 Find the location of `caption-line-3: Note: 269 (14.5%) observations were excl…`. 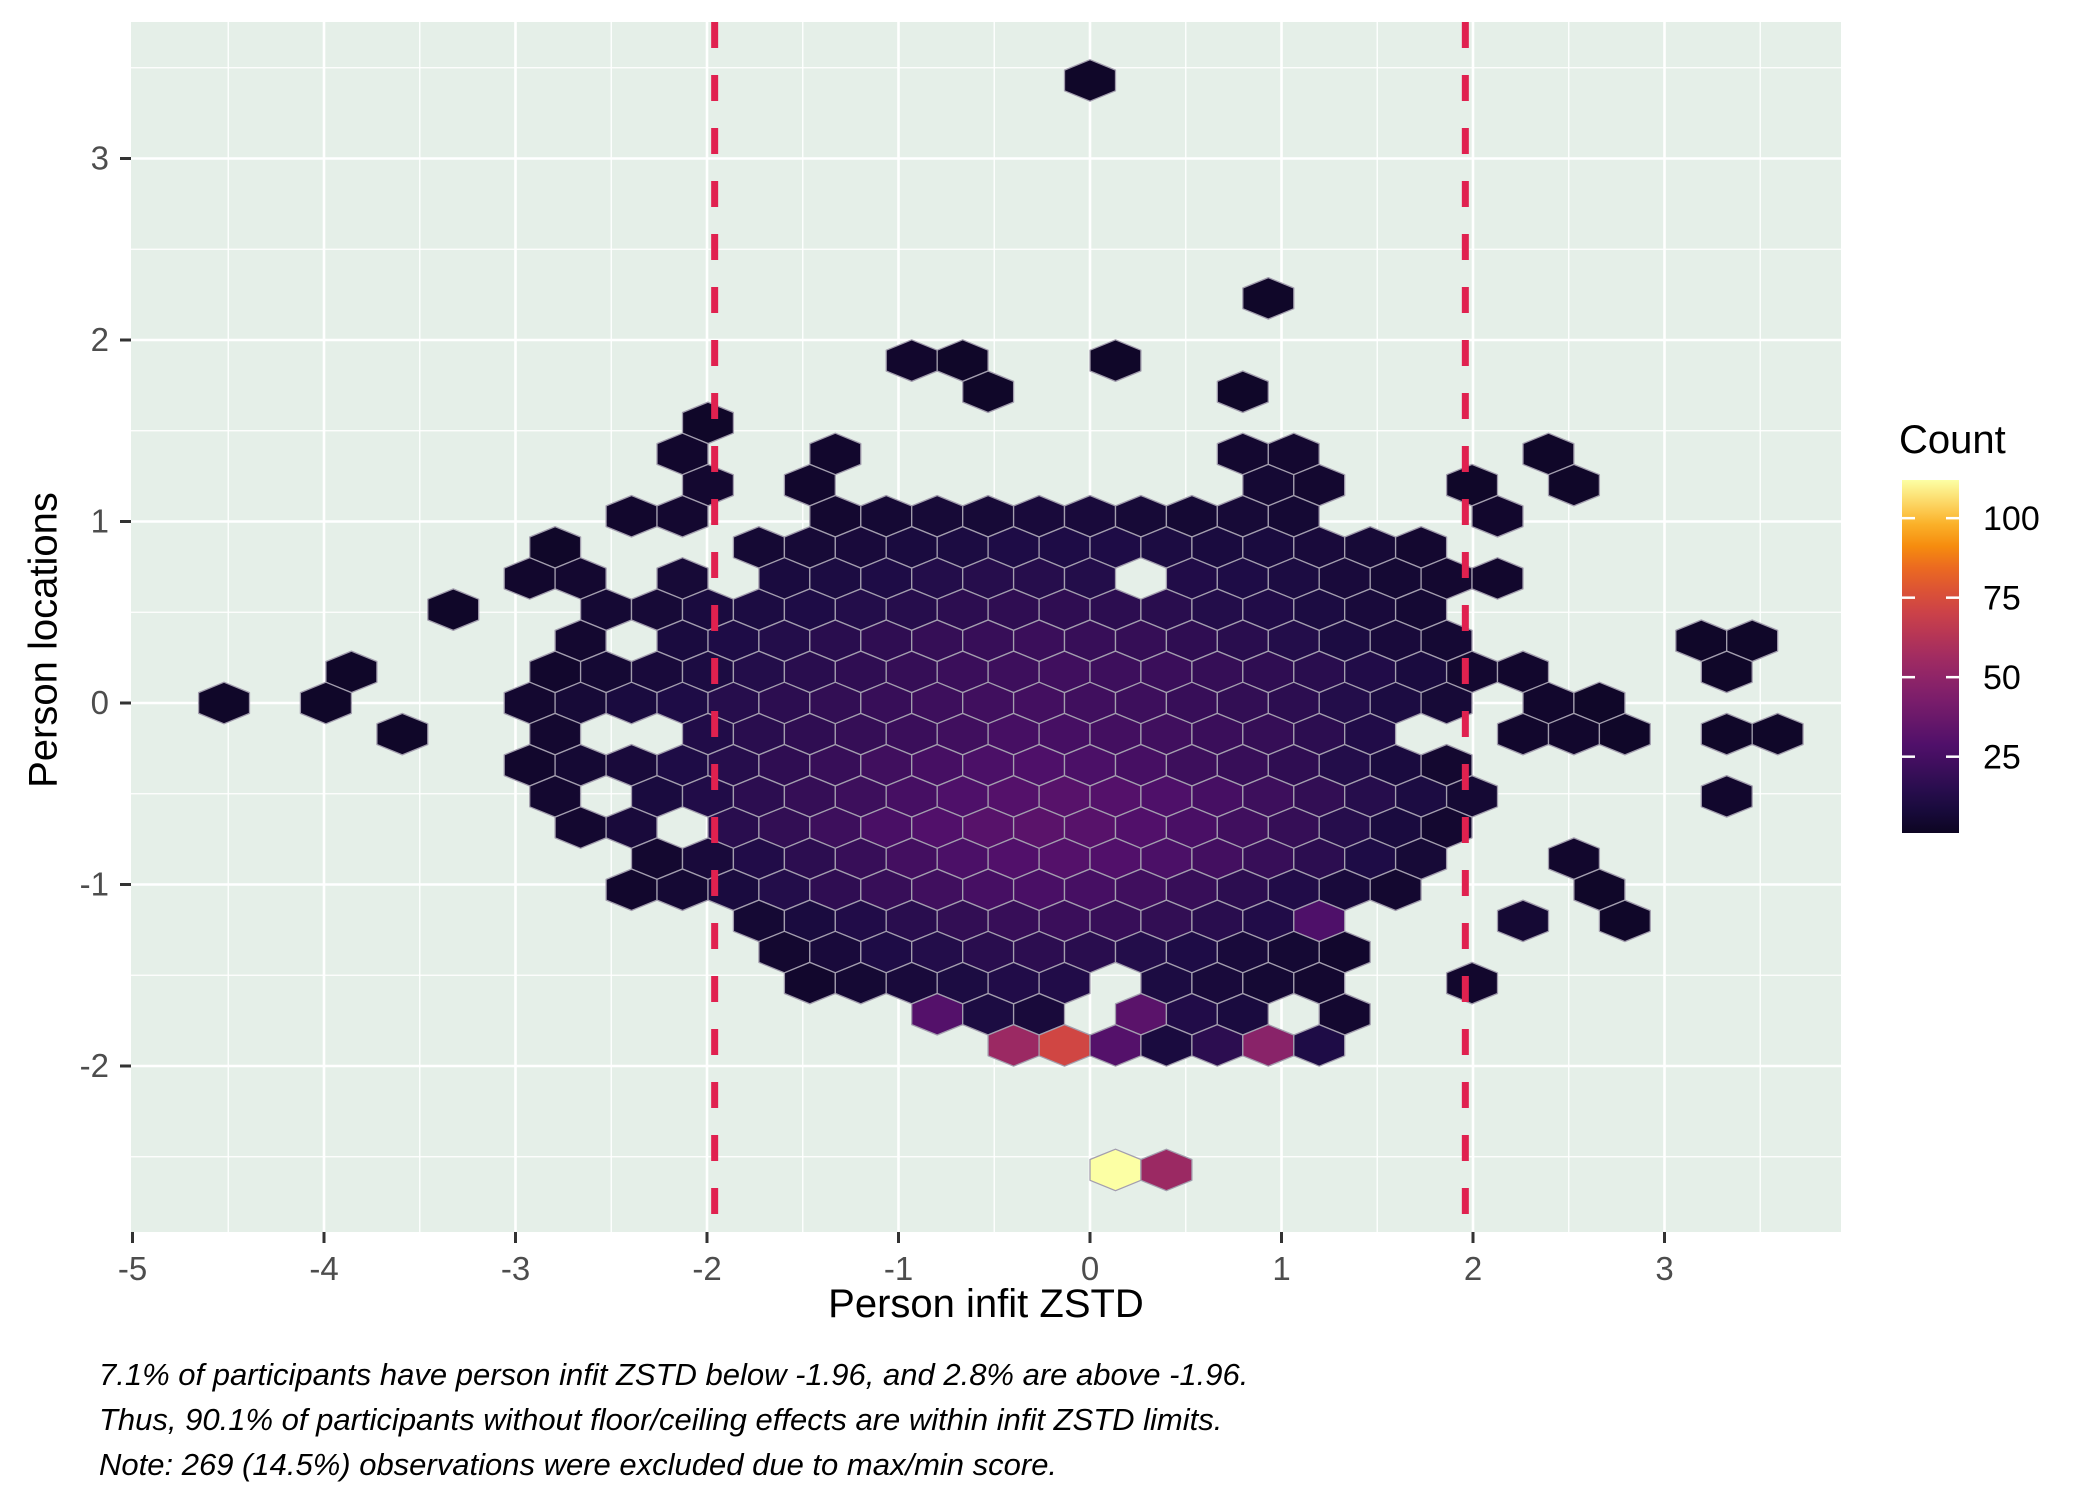

caption-line-3: Note: 269 (14.5%) observations were excl… is located at coordinates (578, 1464).